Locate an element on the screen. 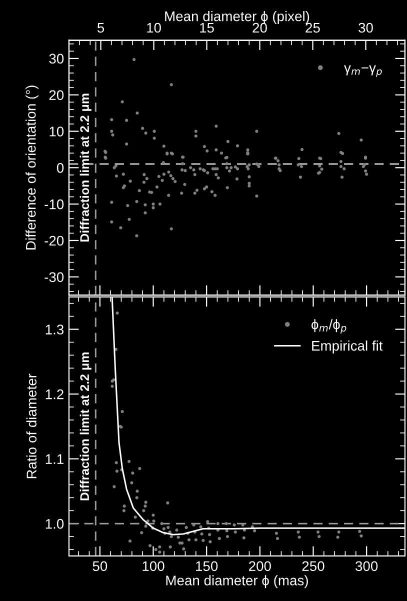 The height and width of the screenshot is (601, 407). x-tick-label: 300 is located at coordinates (367, 566).